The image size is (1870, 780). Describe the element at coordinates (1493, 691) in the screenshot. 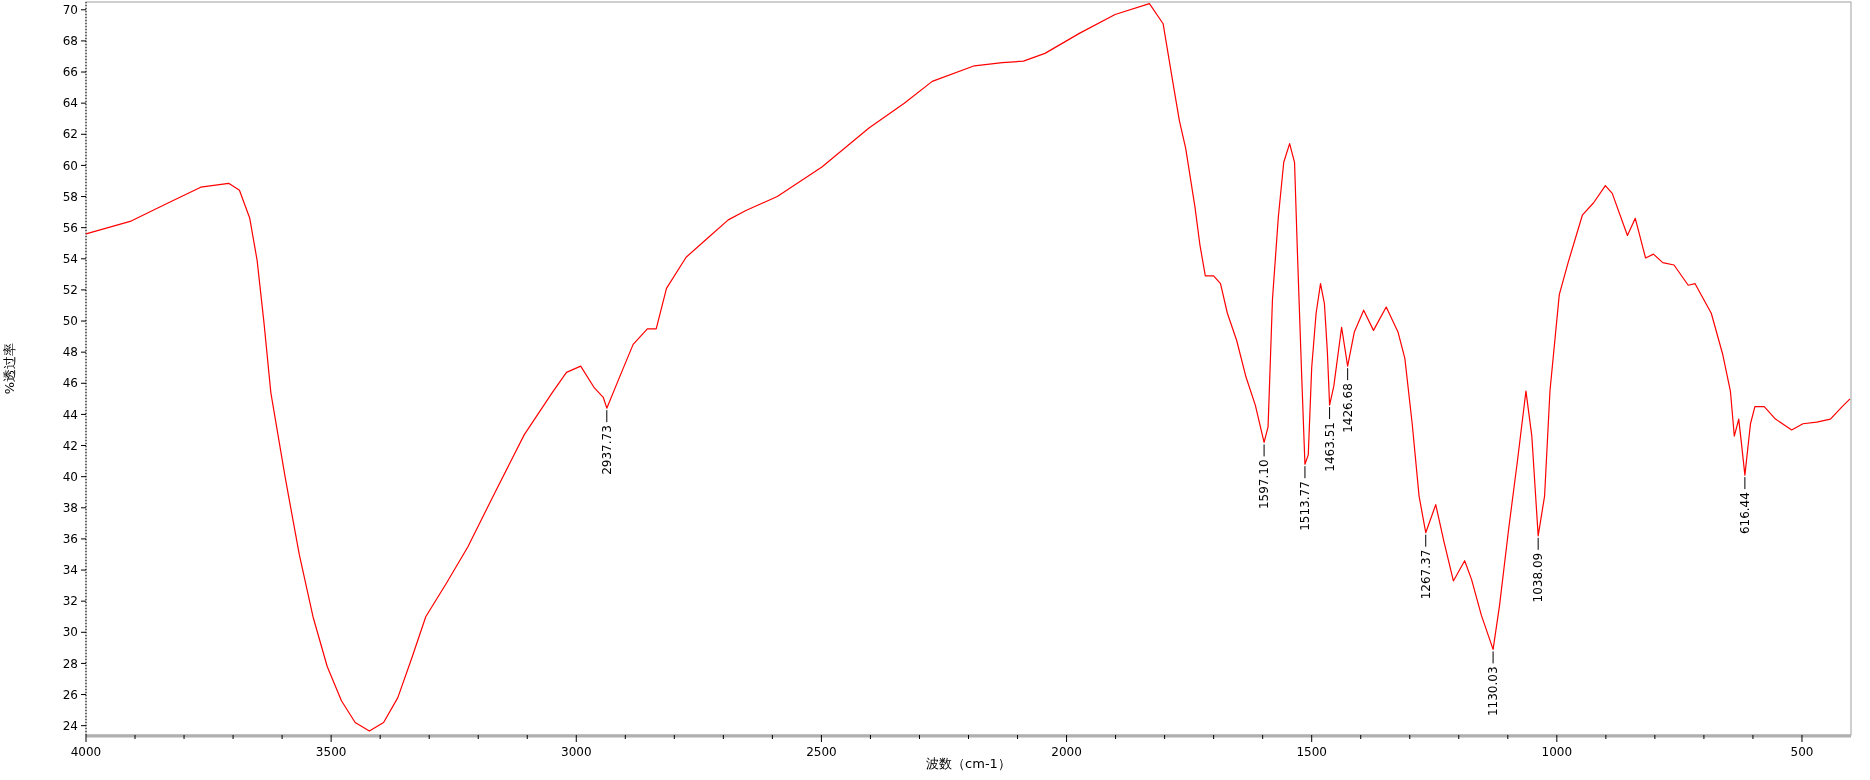

I see `annotation: 1130.03` at that location.